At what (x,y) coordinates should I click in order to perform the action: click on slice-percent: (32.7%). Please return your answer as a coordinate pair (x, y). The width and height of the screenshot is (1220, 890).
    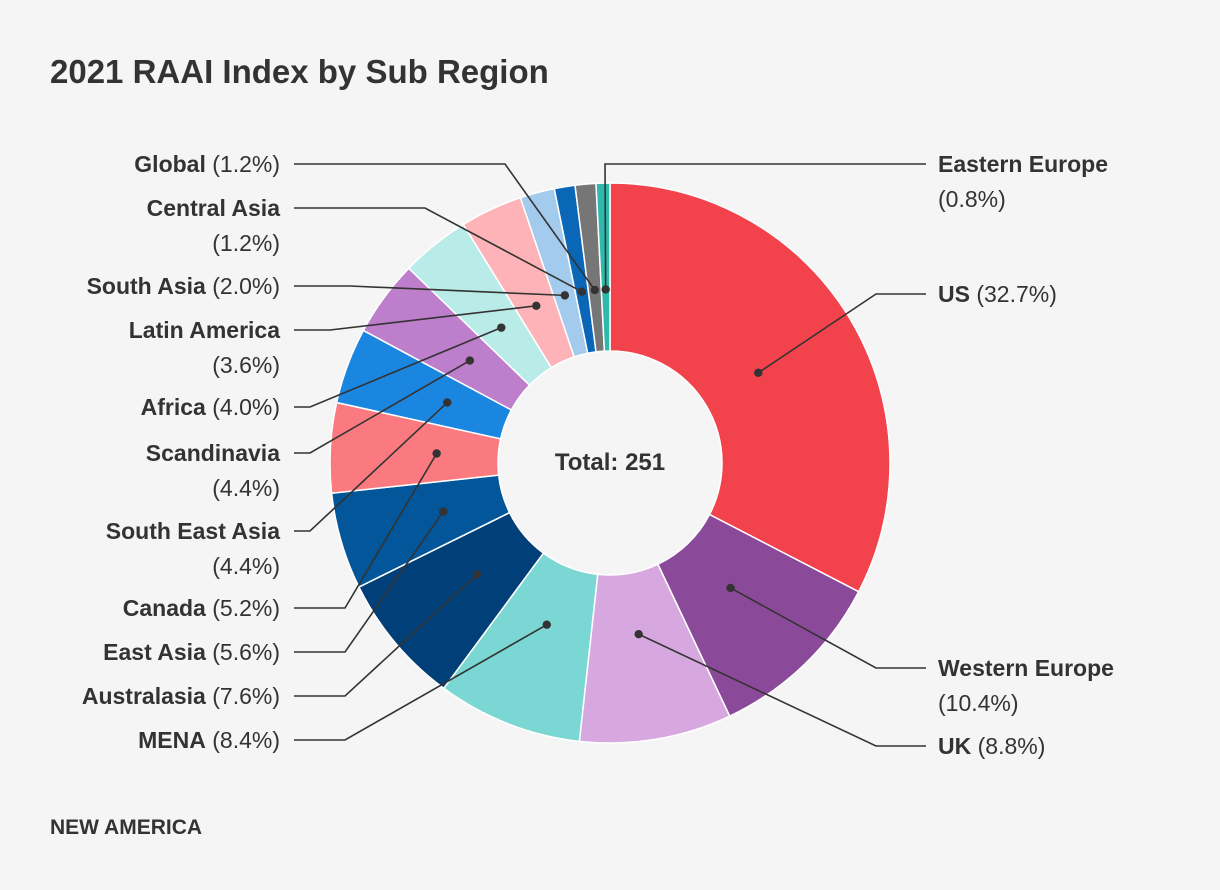
    Looking at the image, I should click on (1013, 294).